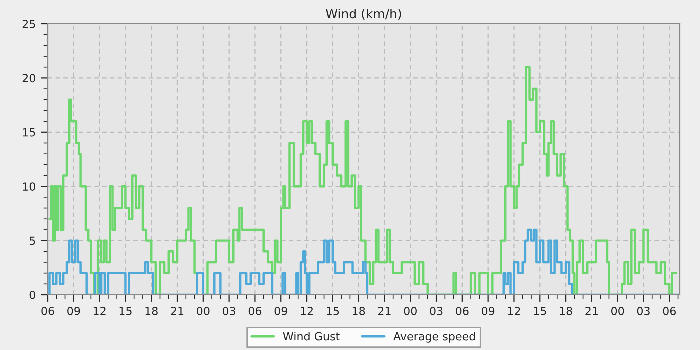  I want to click on chart-title: Wind (km/h), so click(364, 14).